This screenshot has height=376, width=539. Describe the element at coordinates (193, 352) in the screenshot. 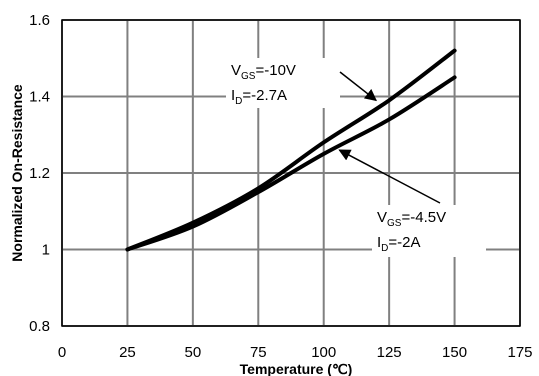

I see `x-tick-label: 50` at that location.